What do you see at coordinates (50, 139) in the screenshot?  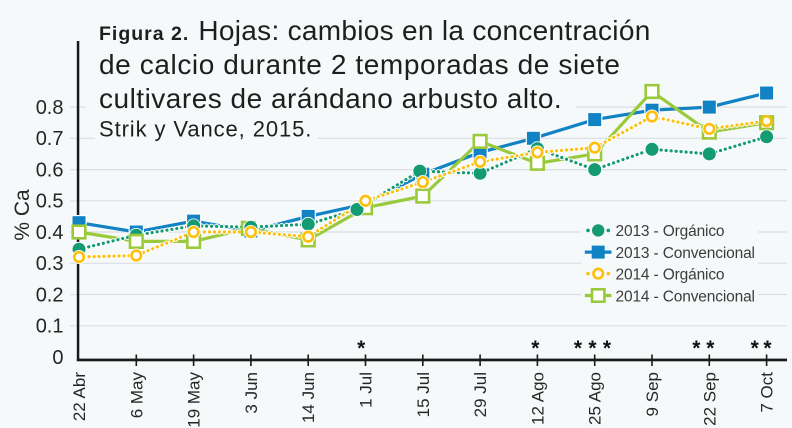 I see `svg-text: 0.7` at bounding box center [50, 139].